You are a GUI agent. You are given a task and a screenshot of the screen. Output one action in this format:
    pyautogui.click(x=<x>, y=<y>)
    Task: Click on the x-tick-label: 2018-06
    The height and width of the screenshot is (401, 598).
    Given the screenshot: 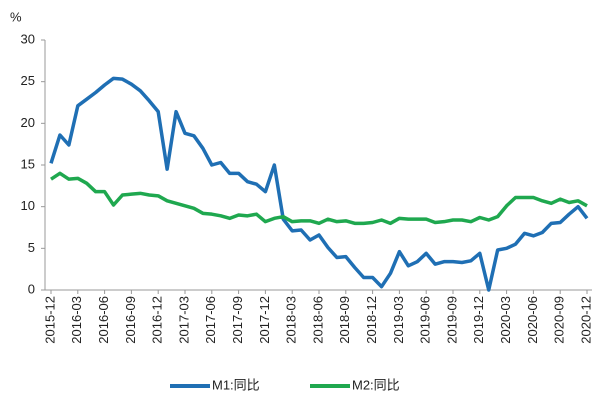 What is the action you would take?
    pyautogui.click(x=317, y=320)
    